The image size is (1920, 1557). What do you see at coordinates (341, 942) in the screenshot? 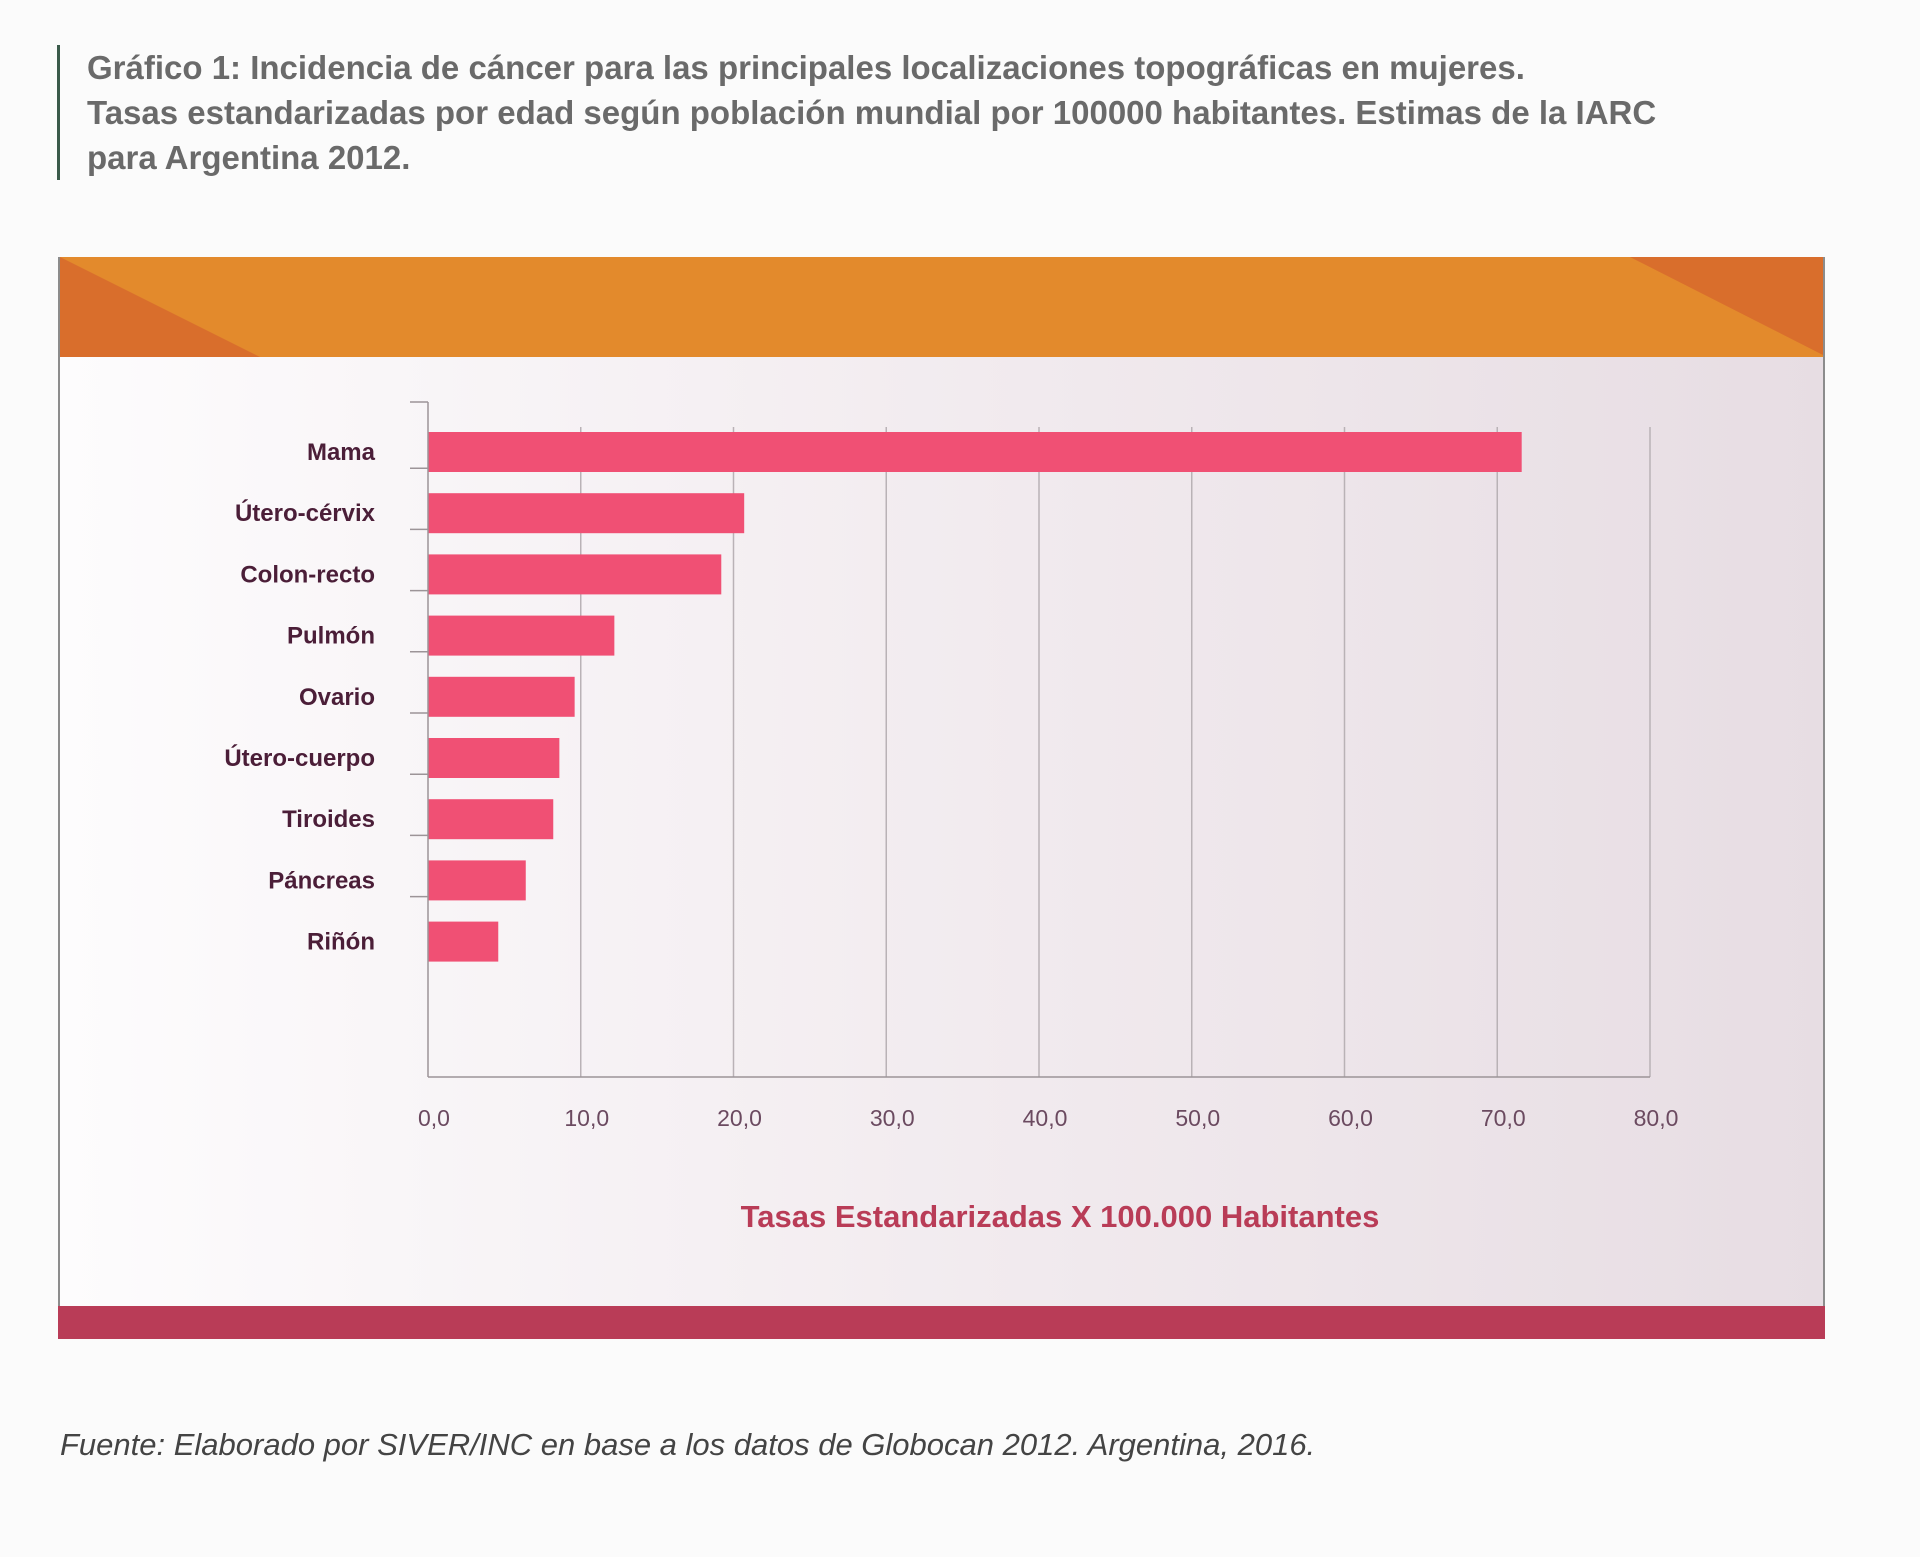
I see `category-label: Riñón` at bounding box center [341, 942].